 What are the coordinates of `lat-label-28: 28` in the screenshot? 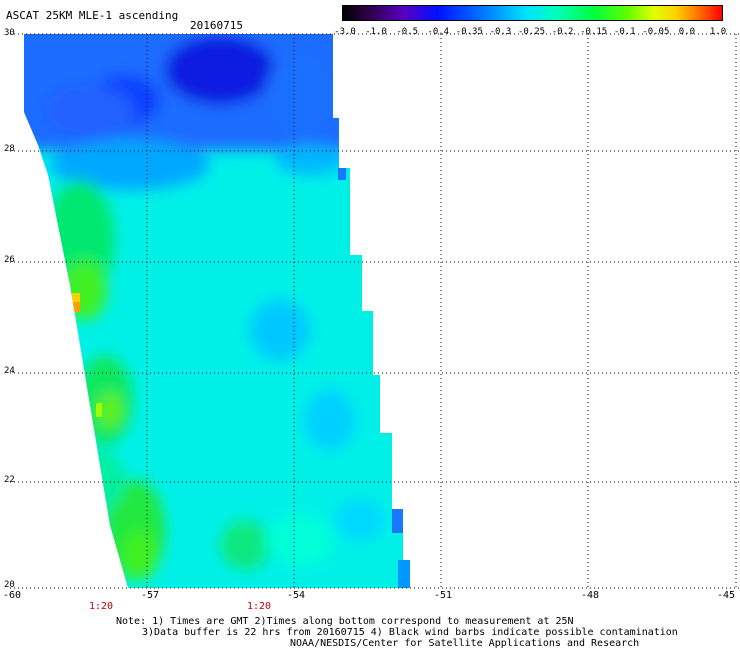 It's located at (9, 149).